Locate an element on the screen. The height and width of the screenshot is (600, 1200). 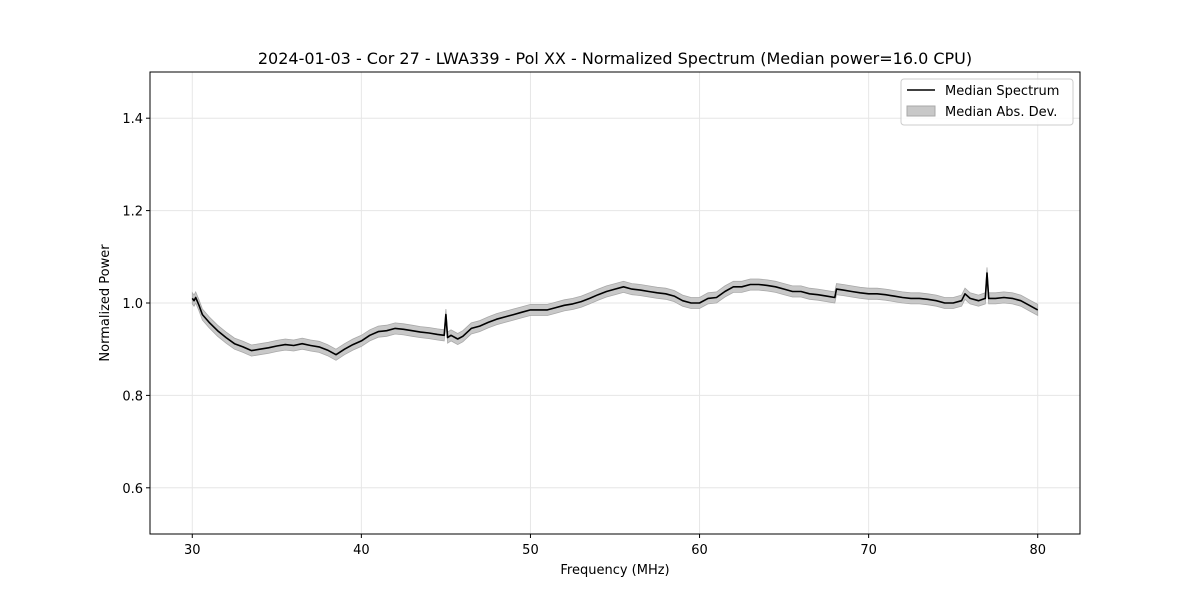
legend-mad-swatch is located at coordinates (921, 111).